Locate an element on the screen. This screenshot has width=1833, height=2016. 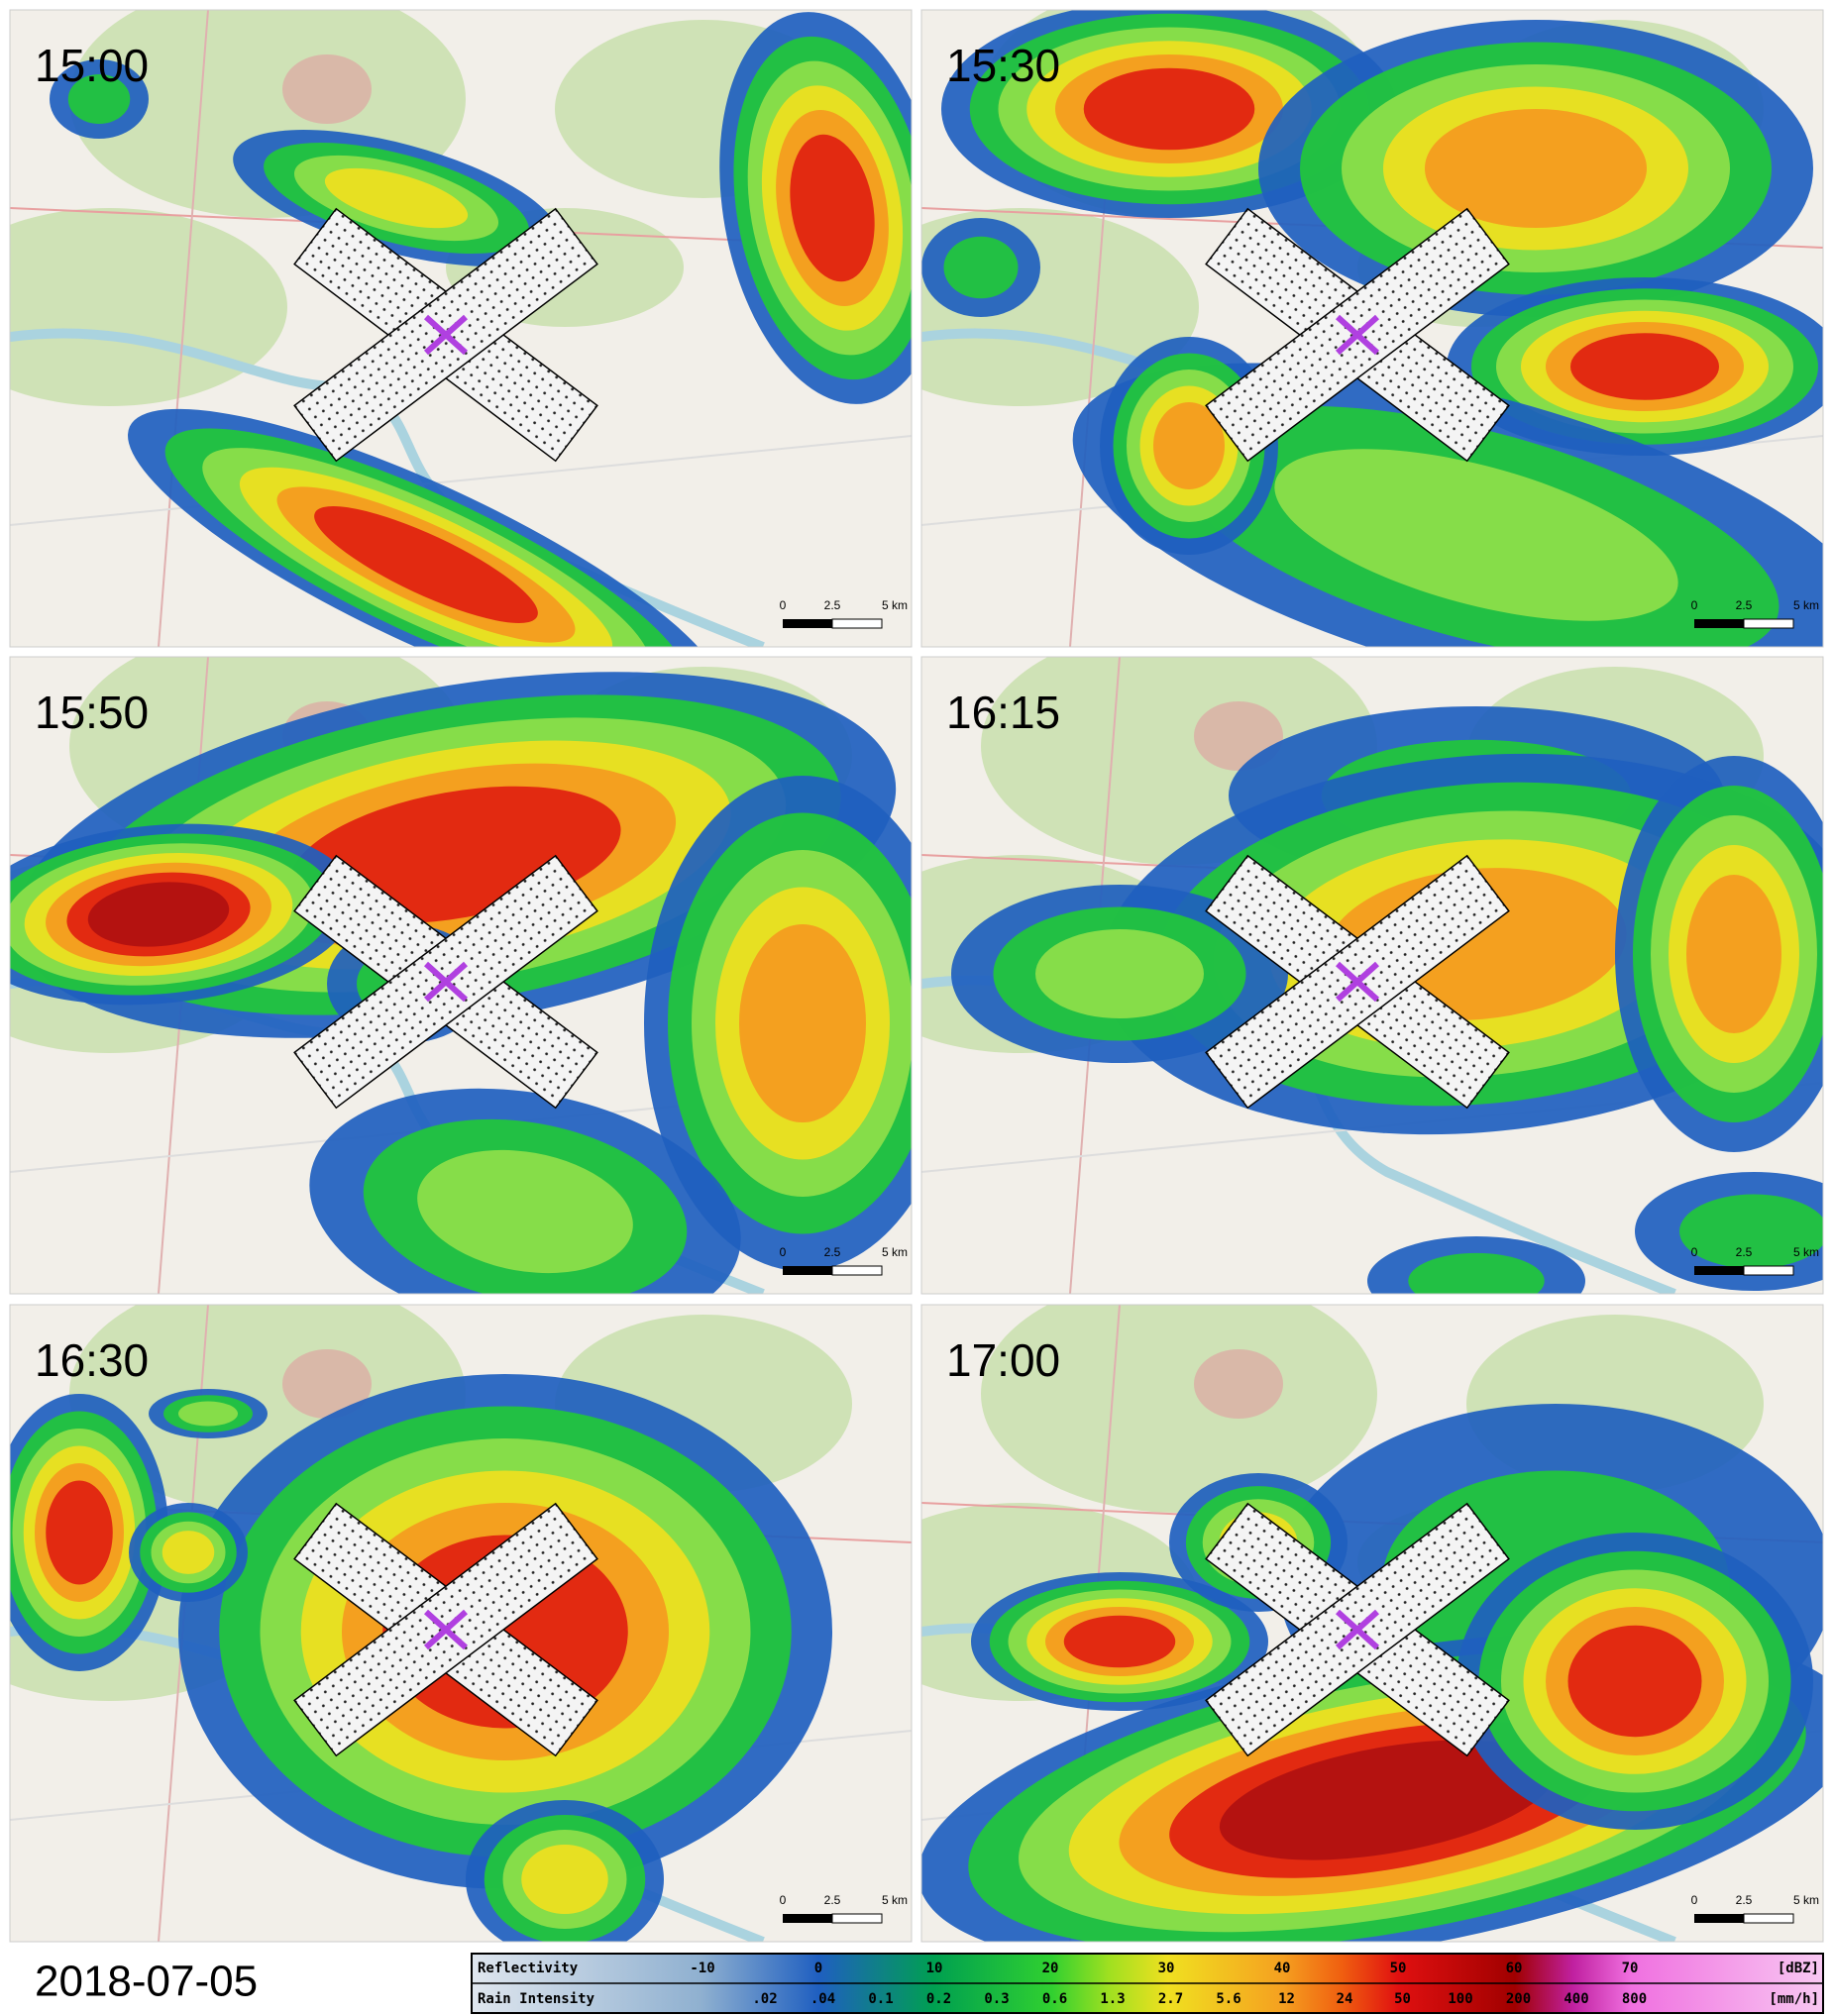
road is located at coordinates (461, 481).